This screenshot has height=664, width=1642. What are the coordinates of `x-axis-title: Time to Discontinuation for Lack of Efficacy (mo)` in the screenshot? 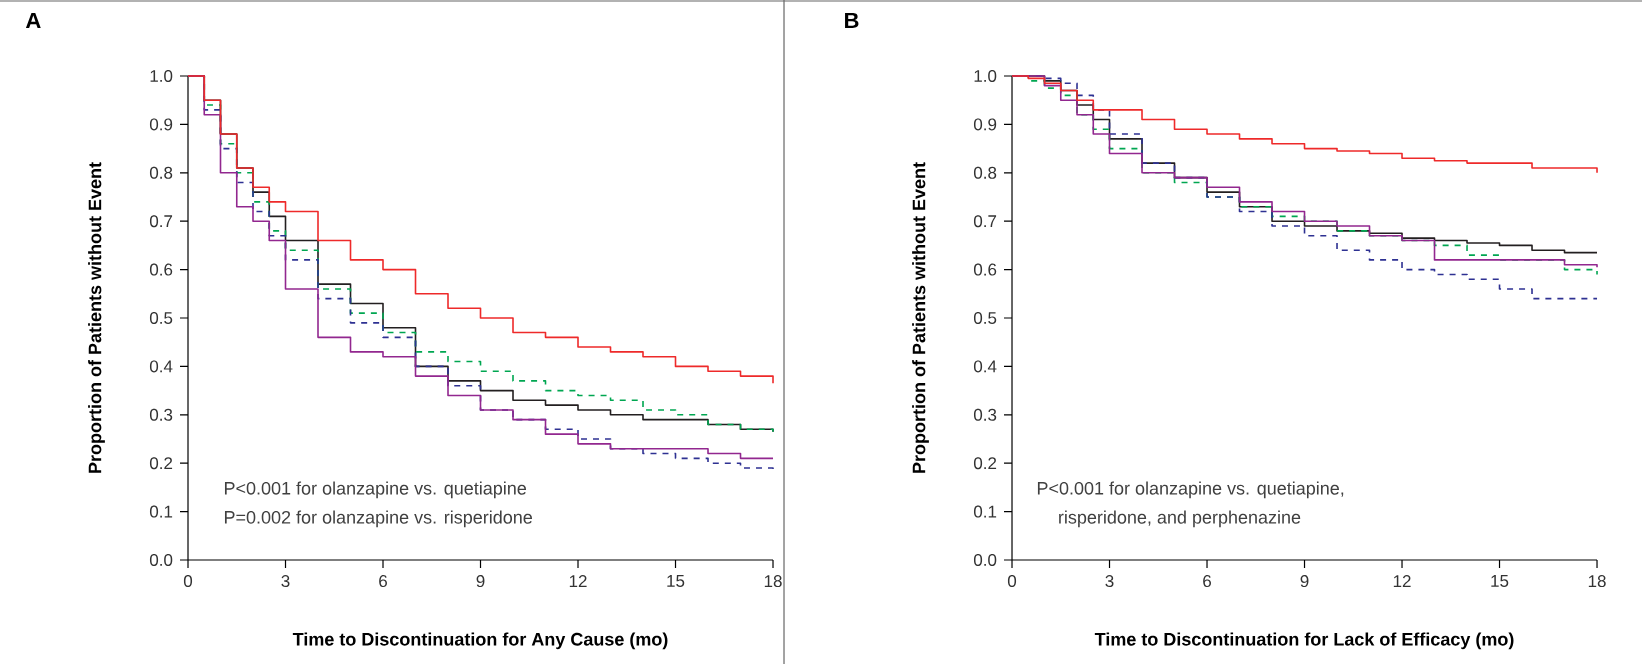 It's located at (1304, 641).